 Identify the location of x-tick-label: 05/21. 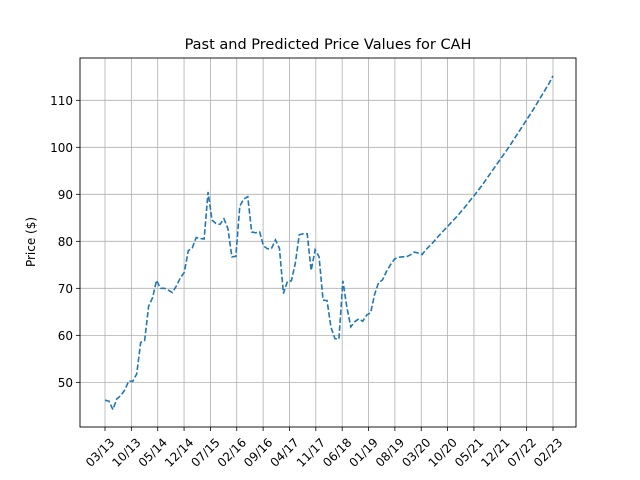
(469, 452).